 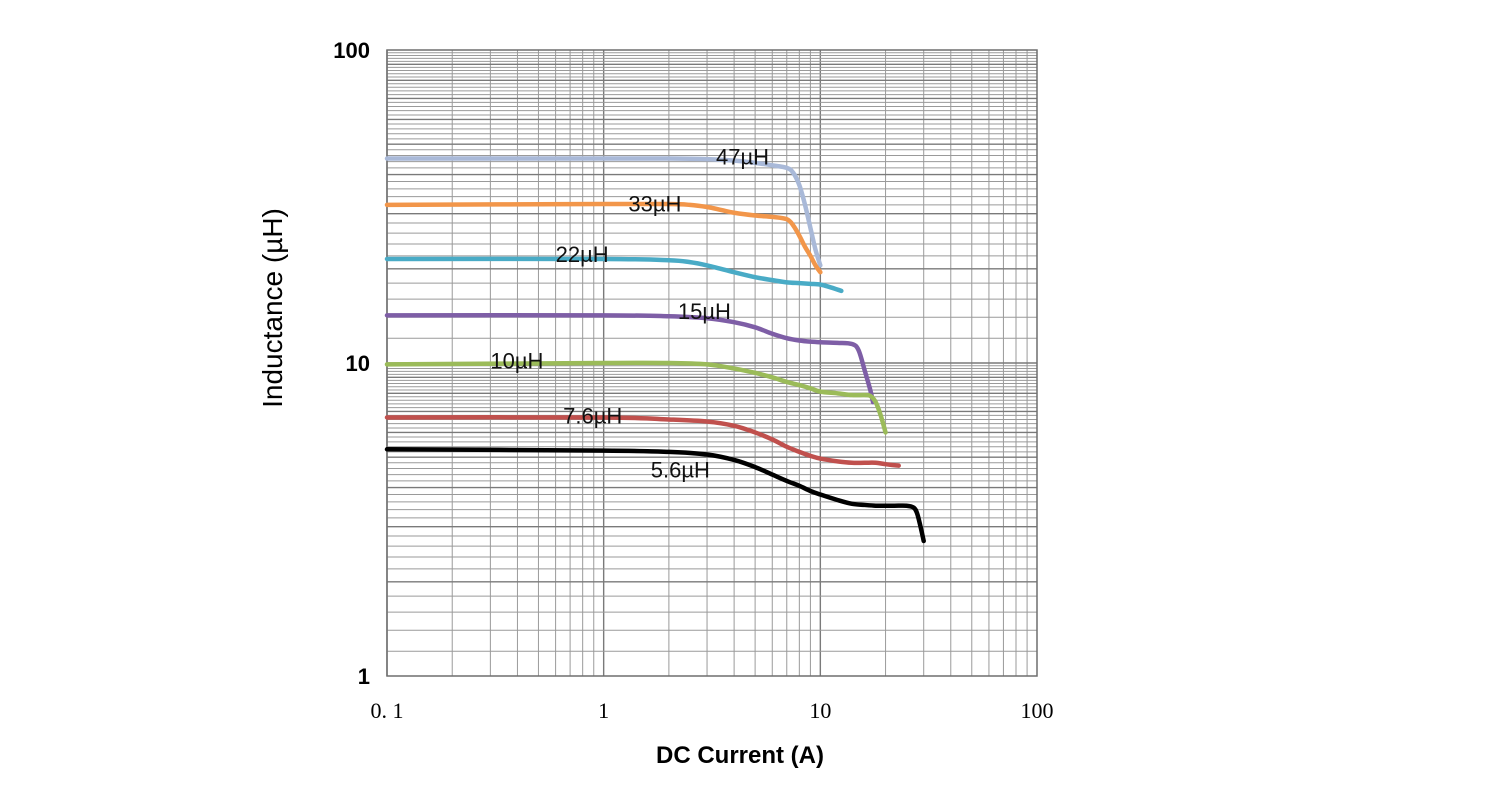 I want to click on x-tick-label: 1, so click(x=603, y=710).